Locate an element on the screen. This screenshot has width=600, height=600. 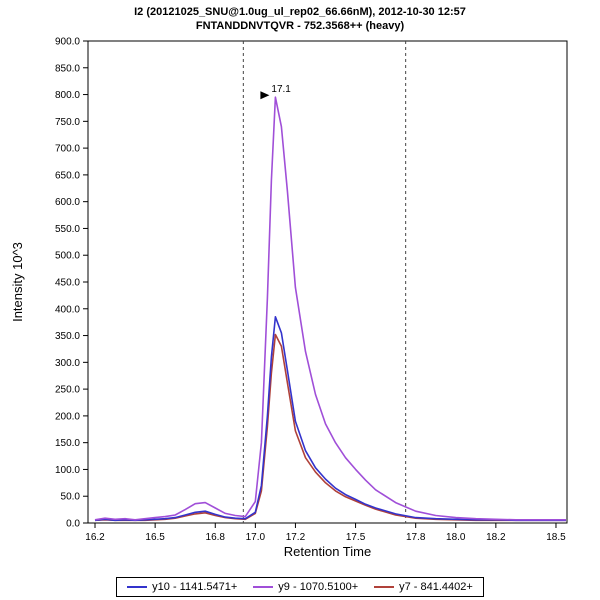
x-tick-label: 17.0 is located at coordinates (256, 537).